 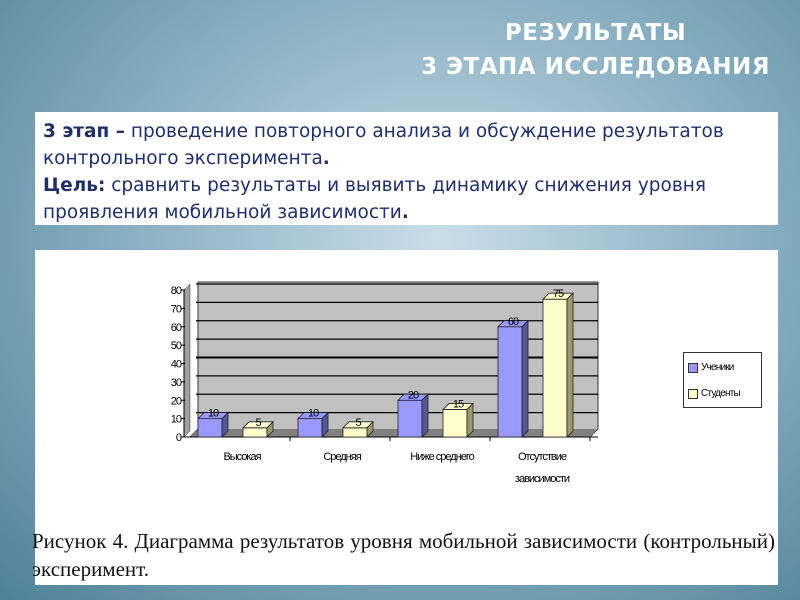 I want to click on data-label: 75, so click(x=558, y=294).